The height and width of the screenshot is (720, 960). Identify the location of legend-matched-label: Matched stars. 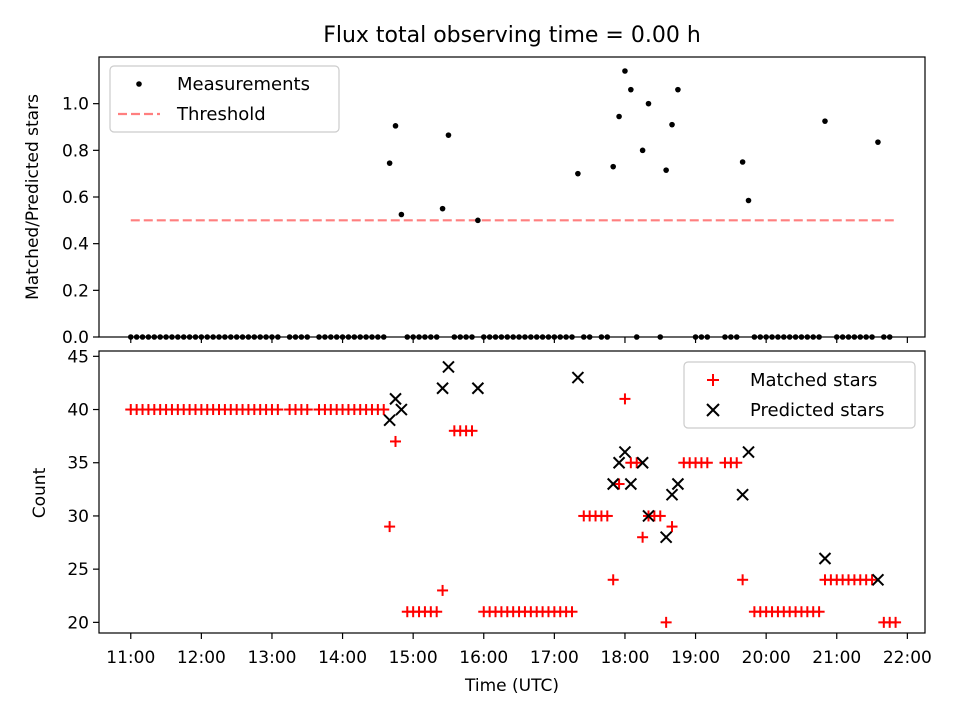
(813, 380).